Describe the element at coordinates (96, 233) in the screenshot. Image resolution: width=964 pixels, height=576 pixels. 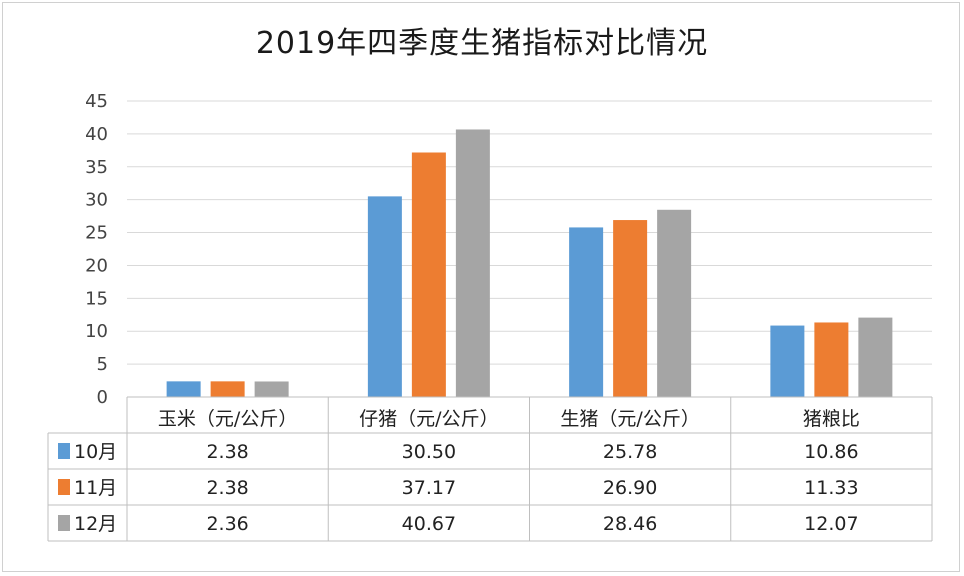
I see `y-tick-label: 25` at that location.